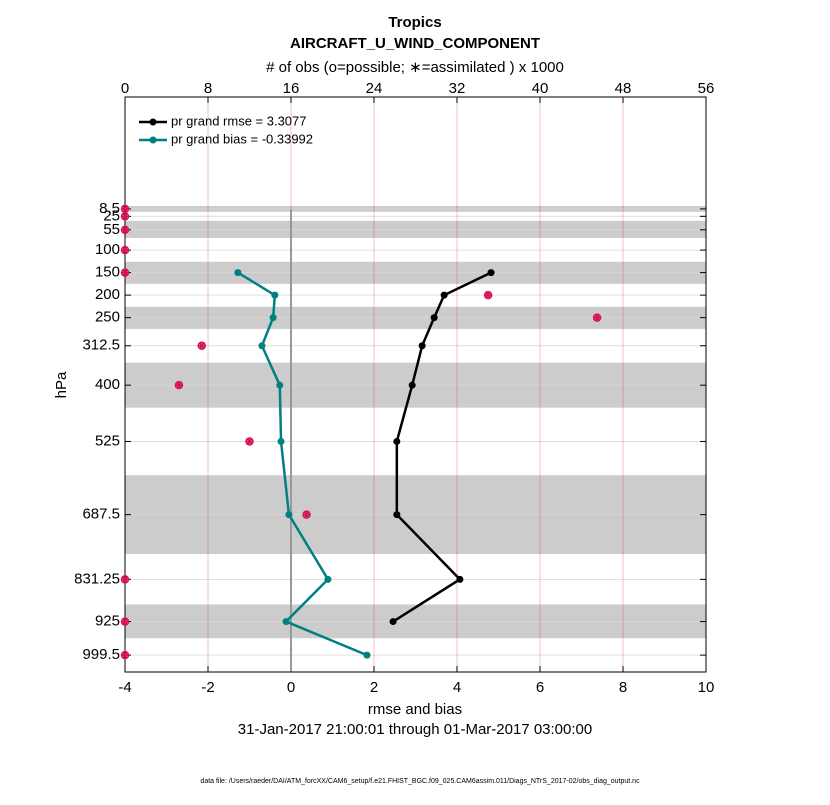 Image resolution: width=830 pixels, height=805 pixels. What do you see at coordinates (101, 345) in the screenshot?
I see `y-tick-label: 312.5` at bounding box center [101, 345].